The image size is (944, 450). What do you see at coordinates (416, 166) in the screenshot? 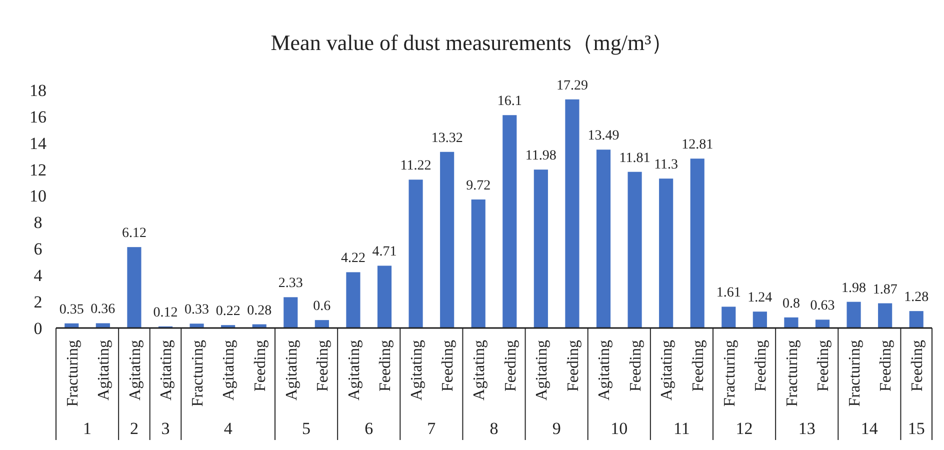
I see `data-label: 11.22` at bounding box center [416, 166].